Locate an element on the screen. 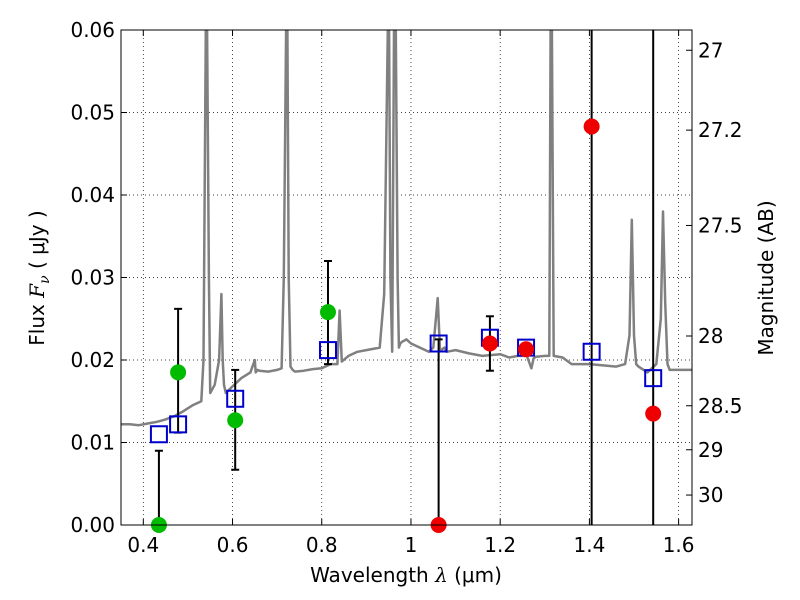 Image resolution: width=800 pixels, height=600 pixels. y-tick-label: 0.02 is located at coordinates (92, 360).